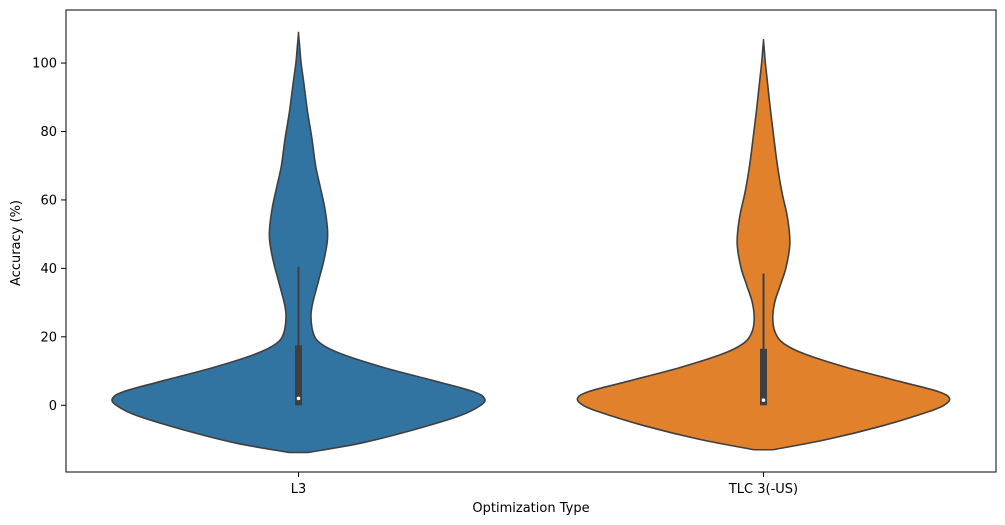  What do you see at coordinates (44, 64) in the screenshot?
I see `y-tick-label: 100` at bounding box center [44, 64].